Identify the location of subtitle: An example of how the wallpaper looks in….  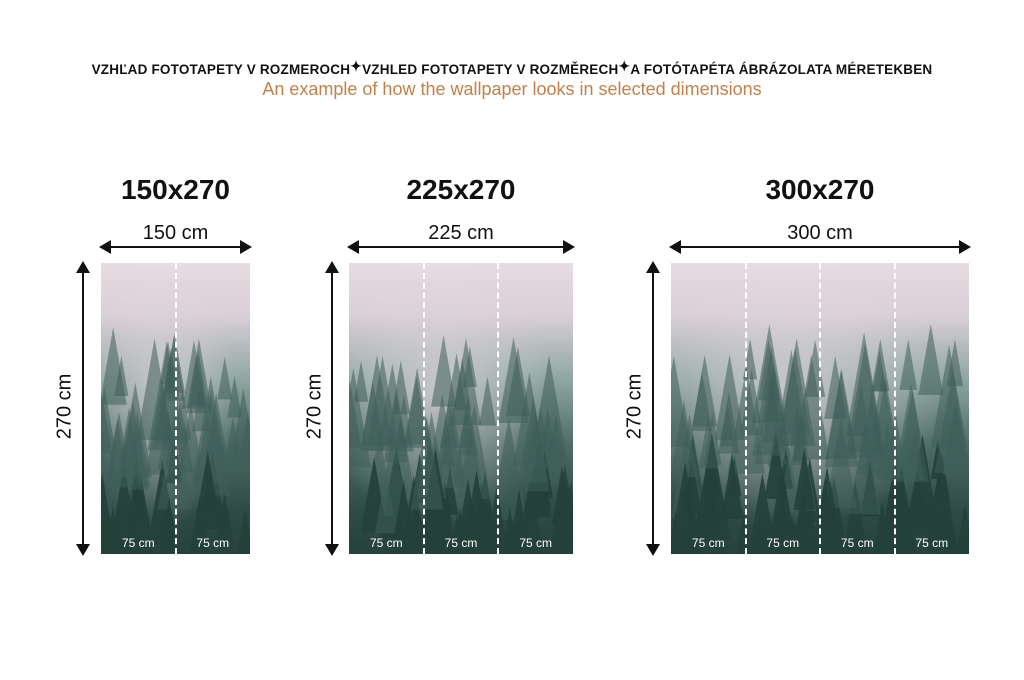
(512, 89).